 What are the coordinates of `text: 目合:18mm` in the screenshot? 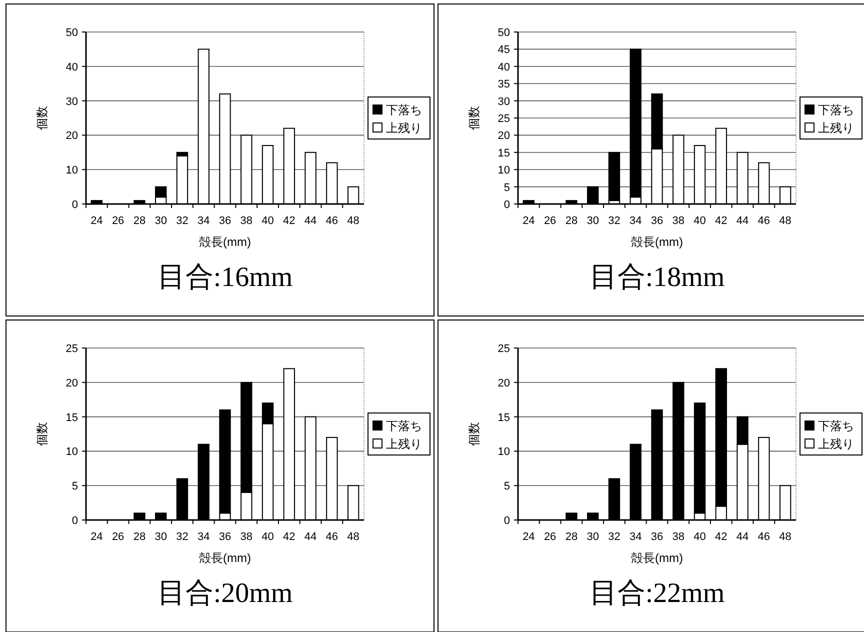 It's located at (657, 277).